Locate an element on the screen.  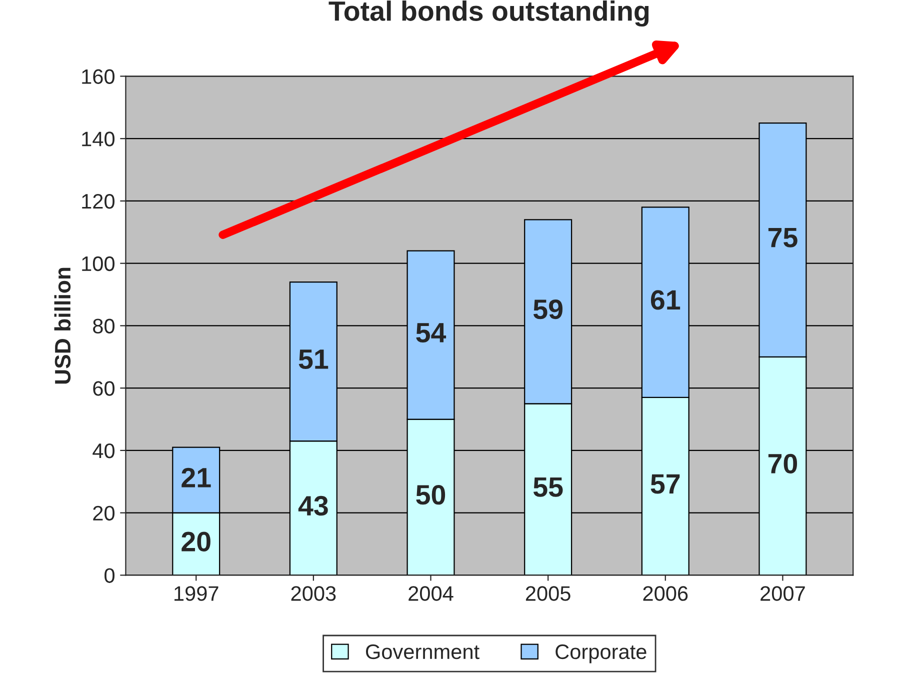
data-label: 51 is located at coordinates (313, 360).